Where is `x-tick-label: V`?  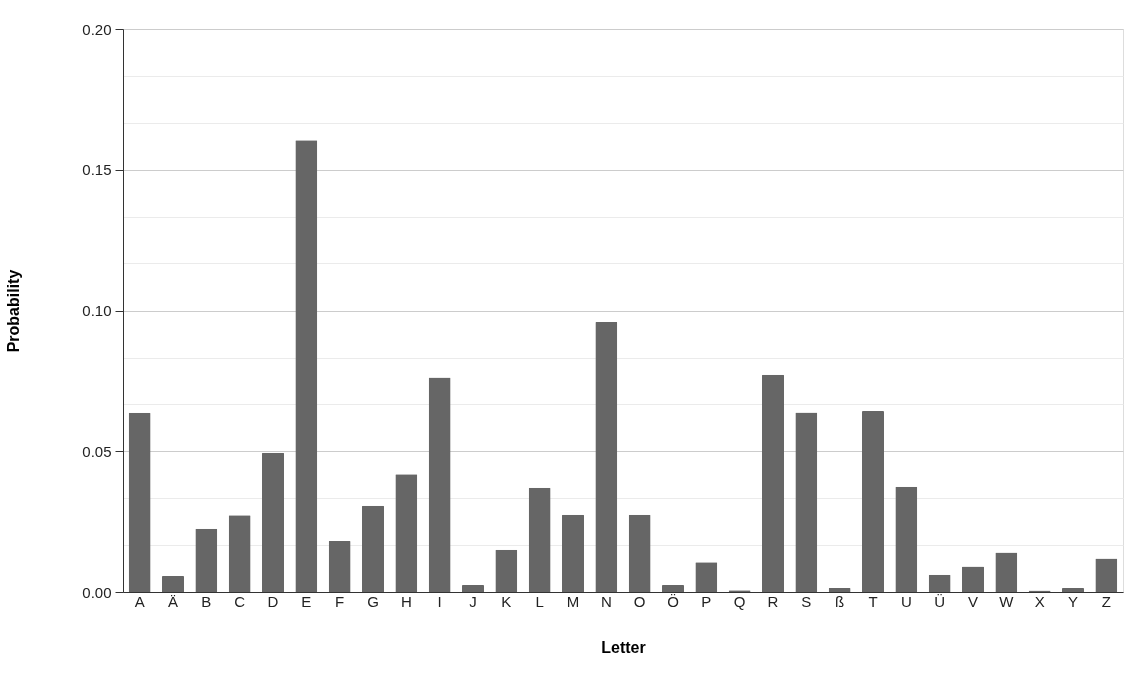
x-tick-label: V is located at coordinates (973, 601).